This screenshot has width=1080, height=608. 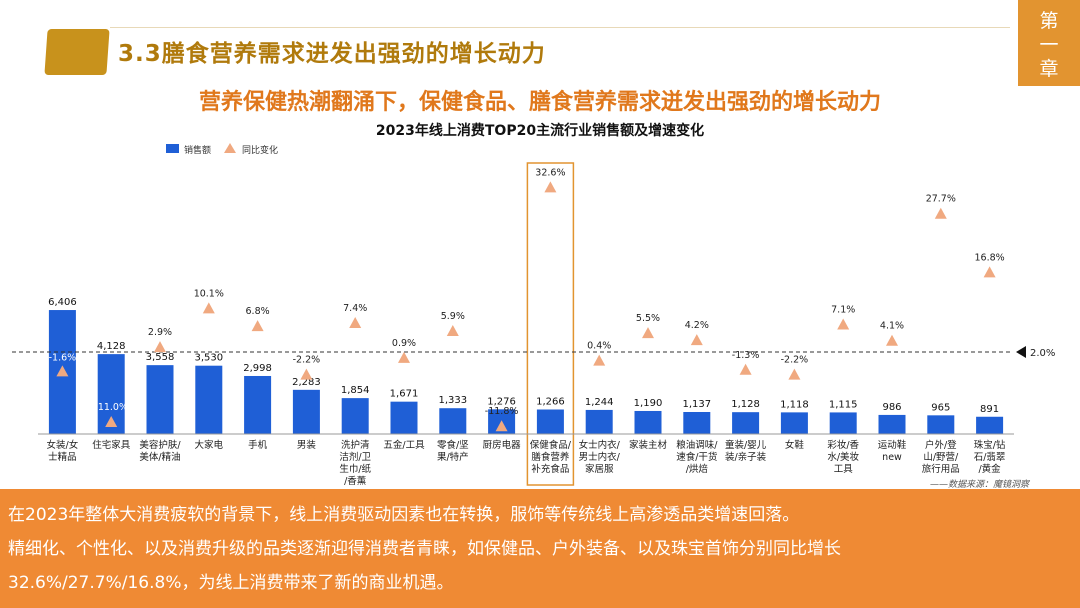 What do you see at coordinates (941, 445) in the screenshot?
I see `category-label: 户外/登` at bounding box center [941, 445].